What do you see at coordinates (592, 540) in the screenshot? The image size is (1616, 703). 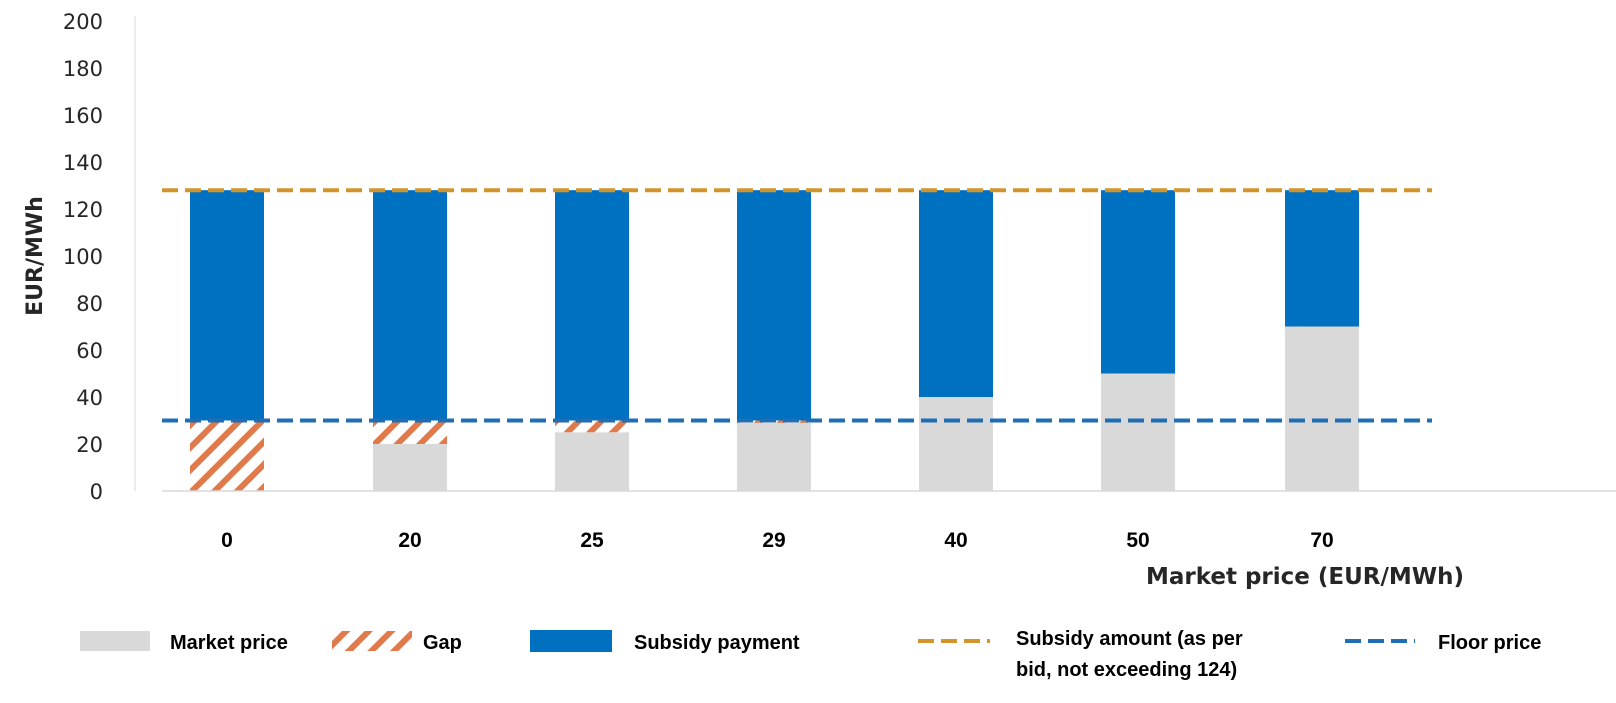 I see `x-category-label: 25` at bounding box center [592, 540].